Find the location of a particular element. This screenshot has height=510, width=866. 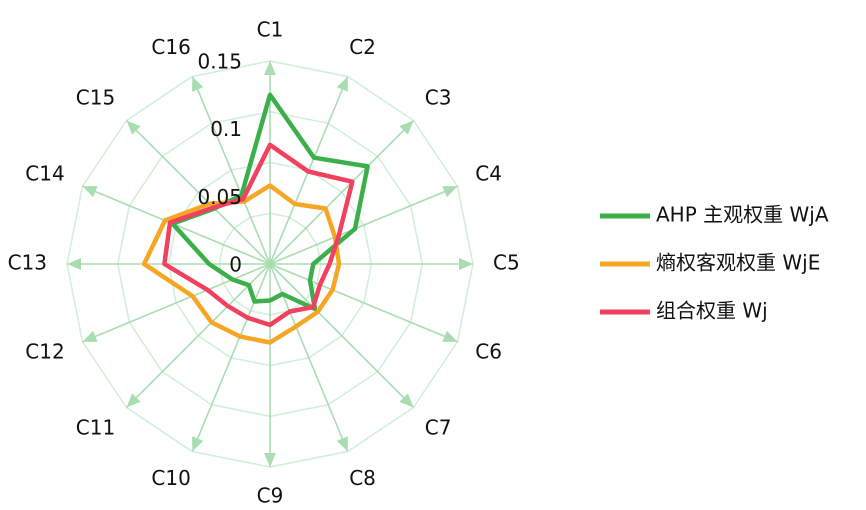

radar-series is located at coordinates (255, 218).